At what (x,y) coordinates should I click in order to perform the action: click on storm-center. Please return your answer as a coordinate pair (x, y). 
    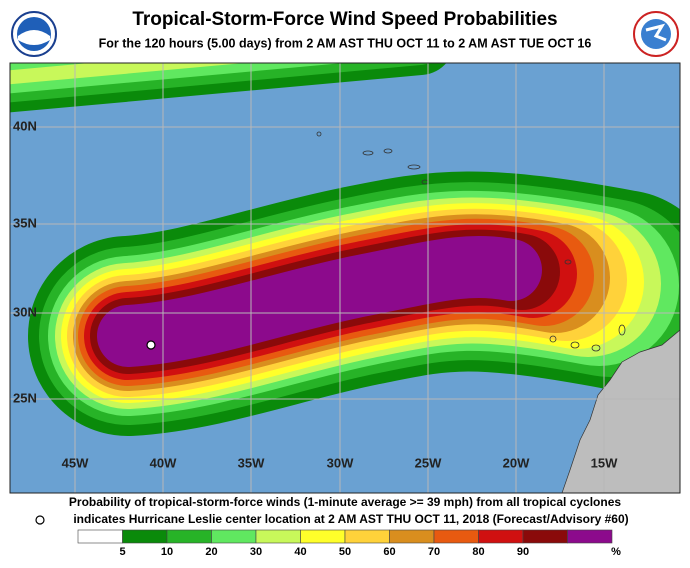
    Looking at the image, I should click on (151, 345).